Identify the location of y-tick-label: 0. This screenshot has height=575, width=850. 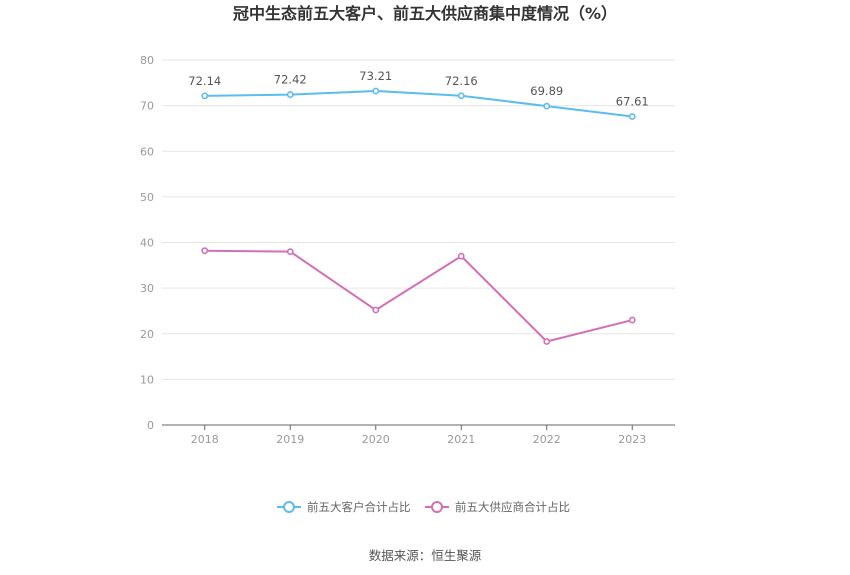
(150, 425).